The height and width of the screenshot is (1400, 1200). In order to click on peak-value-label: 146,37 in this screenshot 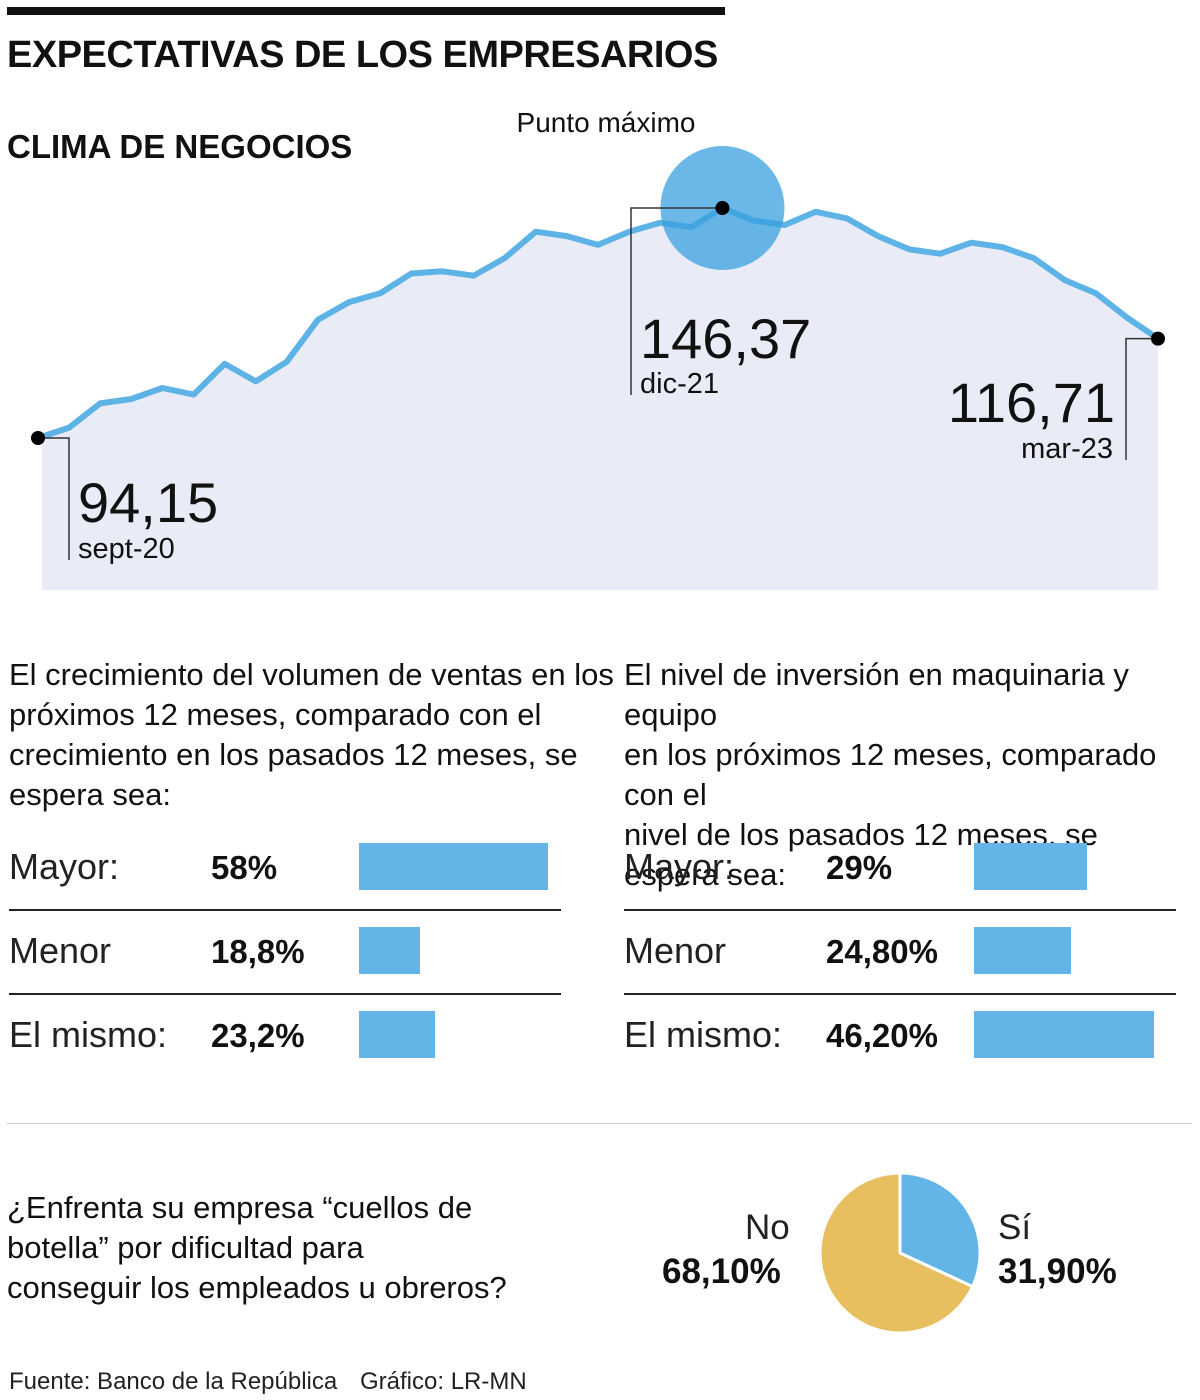, I will do `click(725, 338)`.